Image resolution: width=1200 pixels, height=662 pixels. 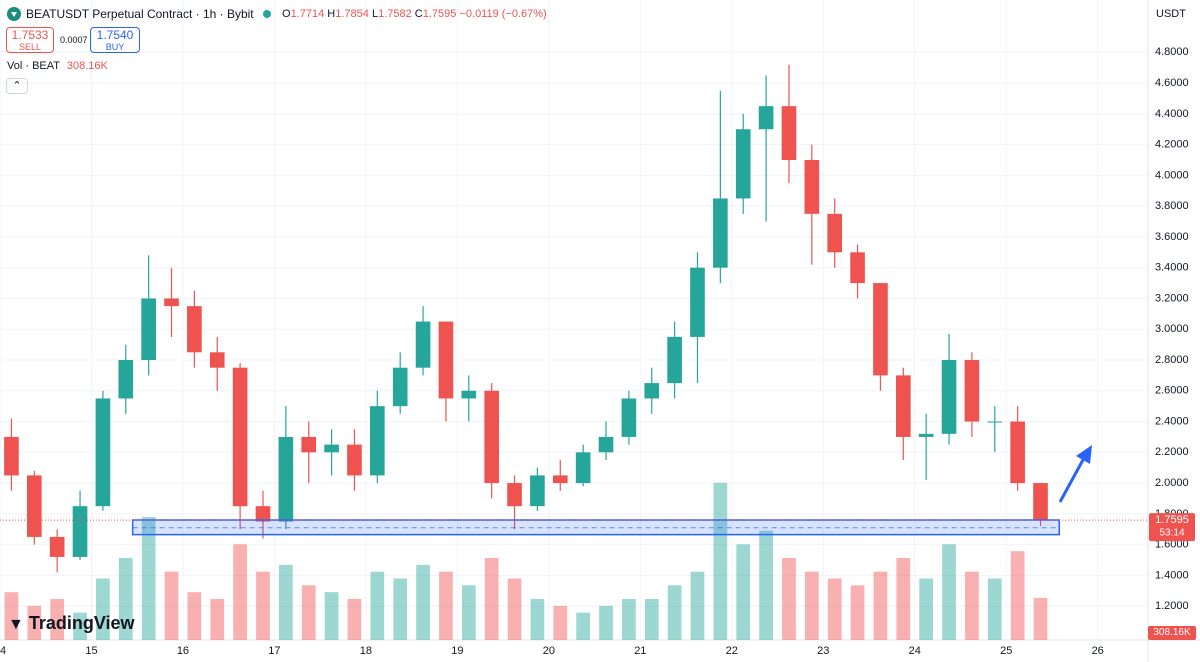 I want to click on y-tick-label: 1.6000, so click(x=1172, y=545).